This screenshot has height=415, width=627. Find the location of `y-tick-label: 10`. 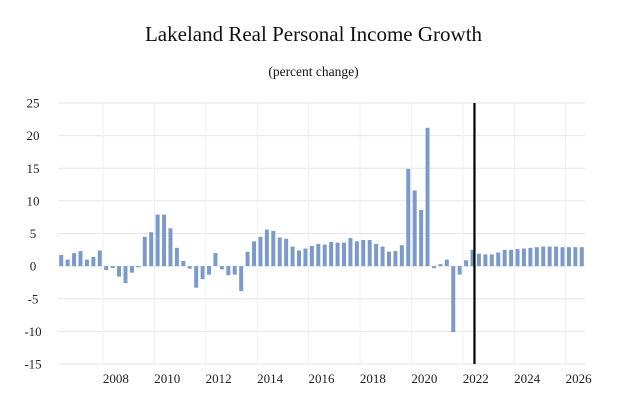

y-tick-label: 10 is located at coordinates (33, 200).